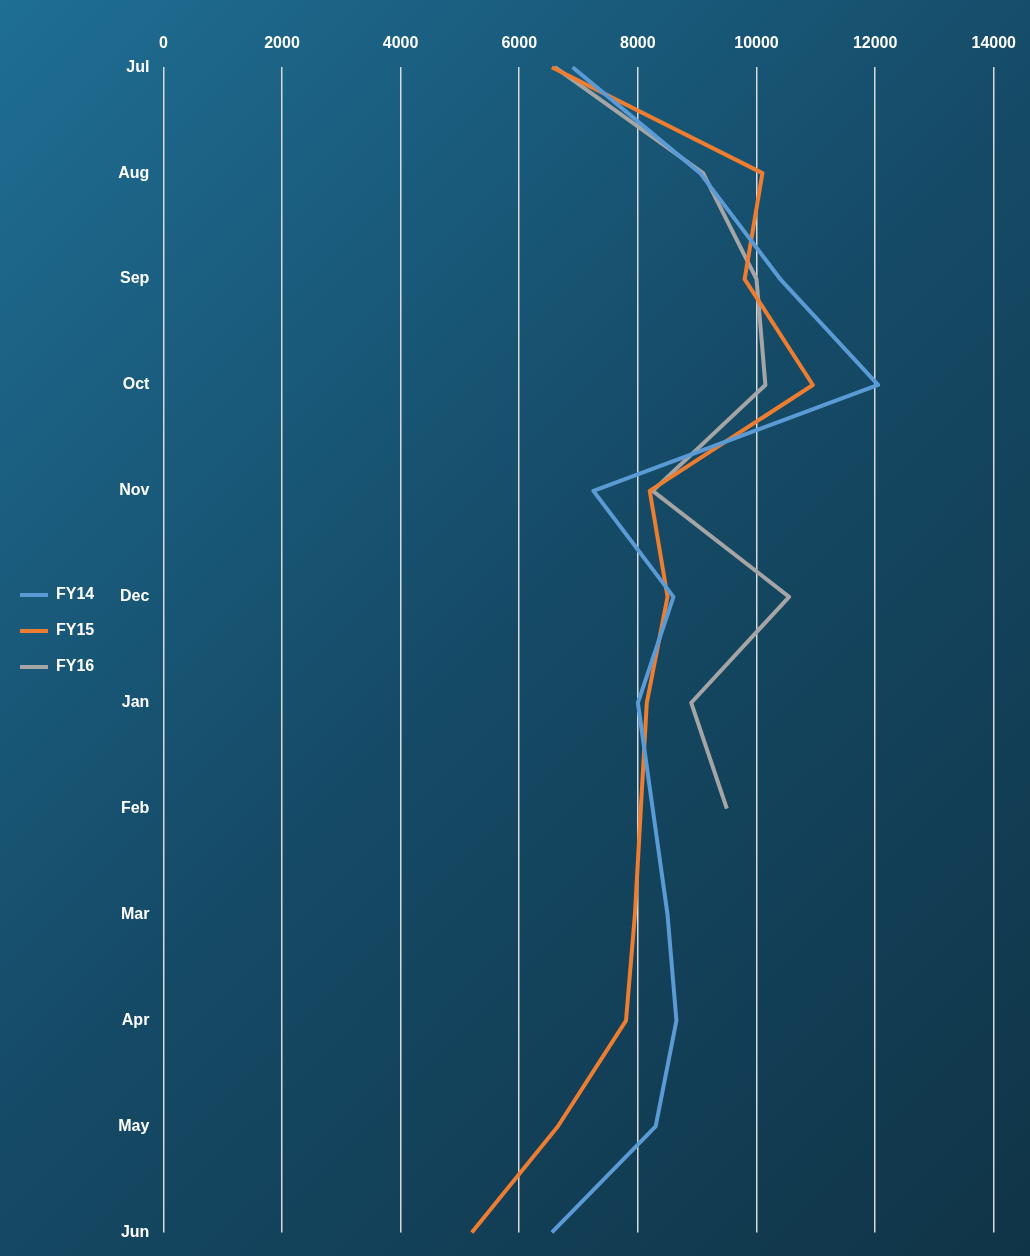  What do you see at coordinates (875, 43) in the screenshot?
I see `x-tick-label: 12000` at bounding box center [875, 43].